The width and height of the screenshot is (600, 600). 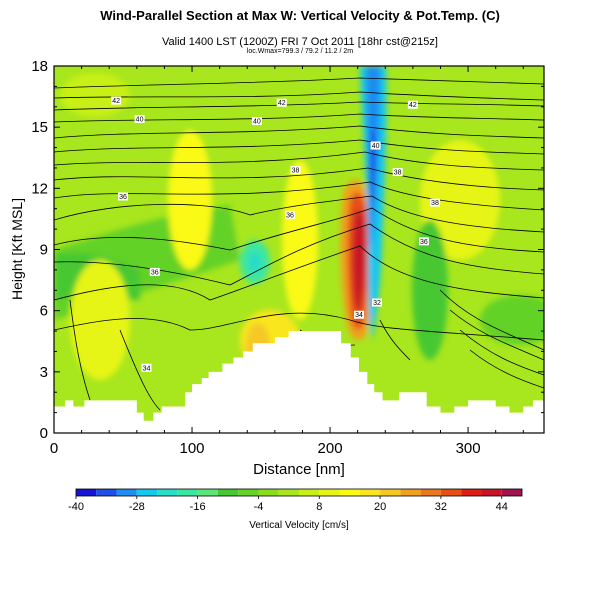 What do you see at coordinates (300, 240) in the screenshot?
I see `field-region-yellow-center` at bounding box center [300, 240].